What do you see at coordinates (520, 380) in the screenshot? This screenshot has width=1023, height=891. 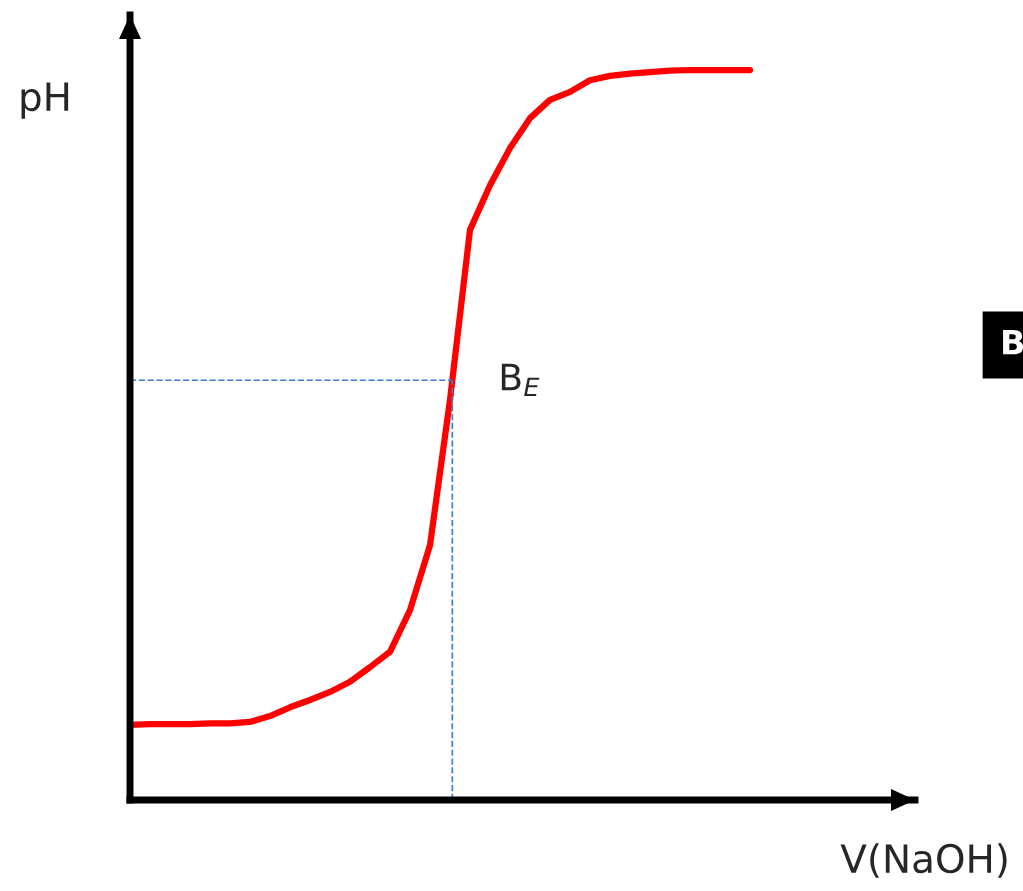 I see `annotation: B$_{E}$` at bounding box center [520, 380].